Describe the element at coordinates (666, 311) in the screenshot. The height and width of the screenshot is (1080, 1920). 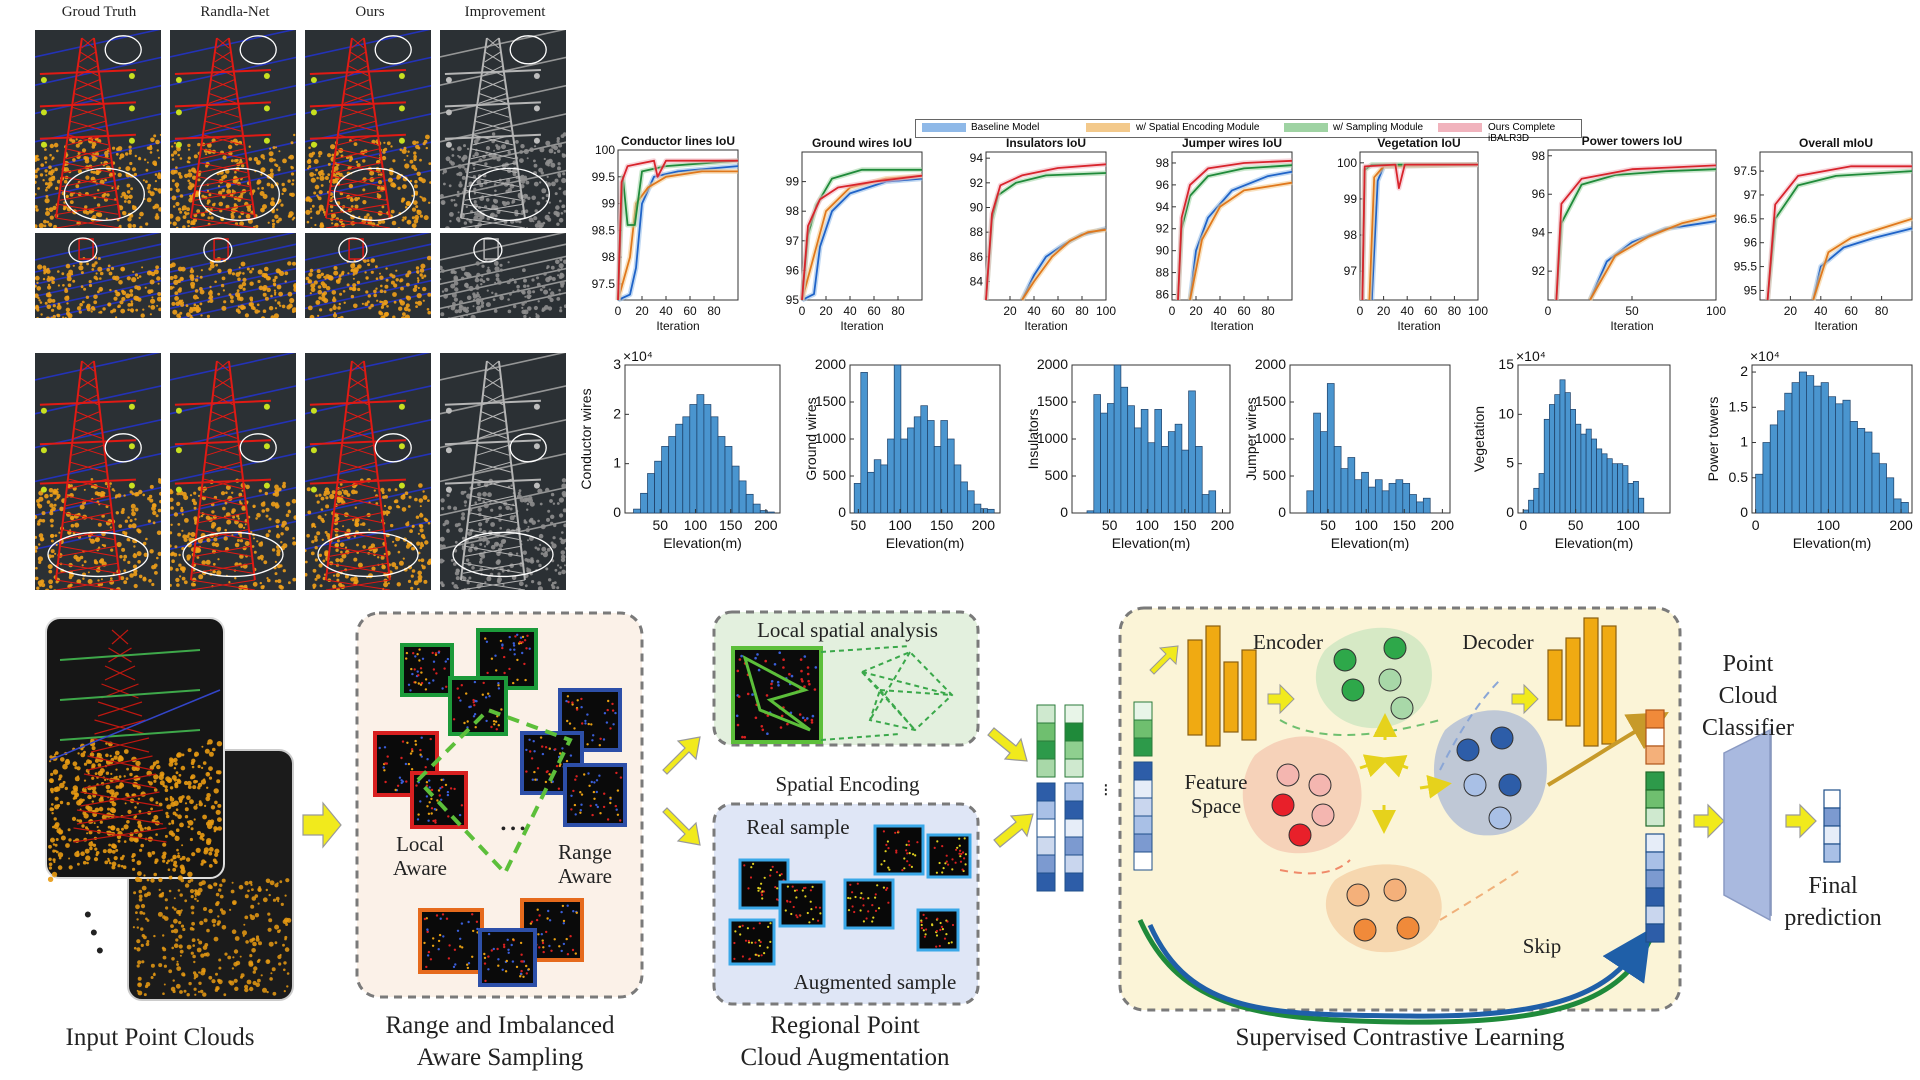
I see `x-tick-label: 40` at that location.